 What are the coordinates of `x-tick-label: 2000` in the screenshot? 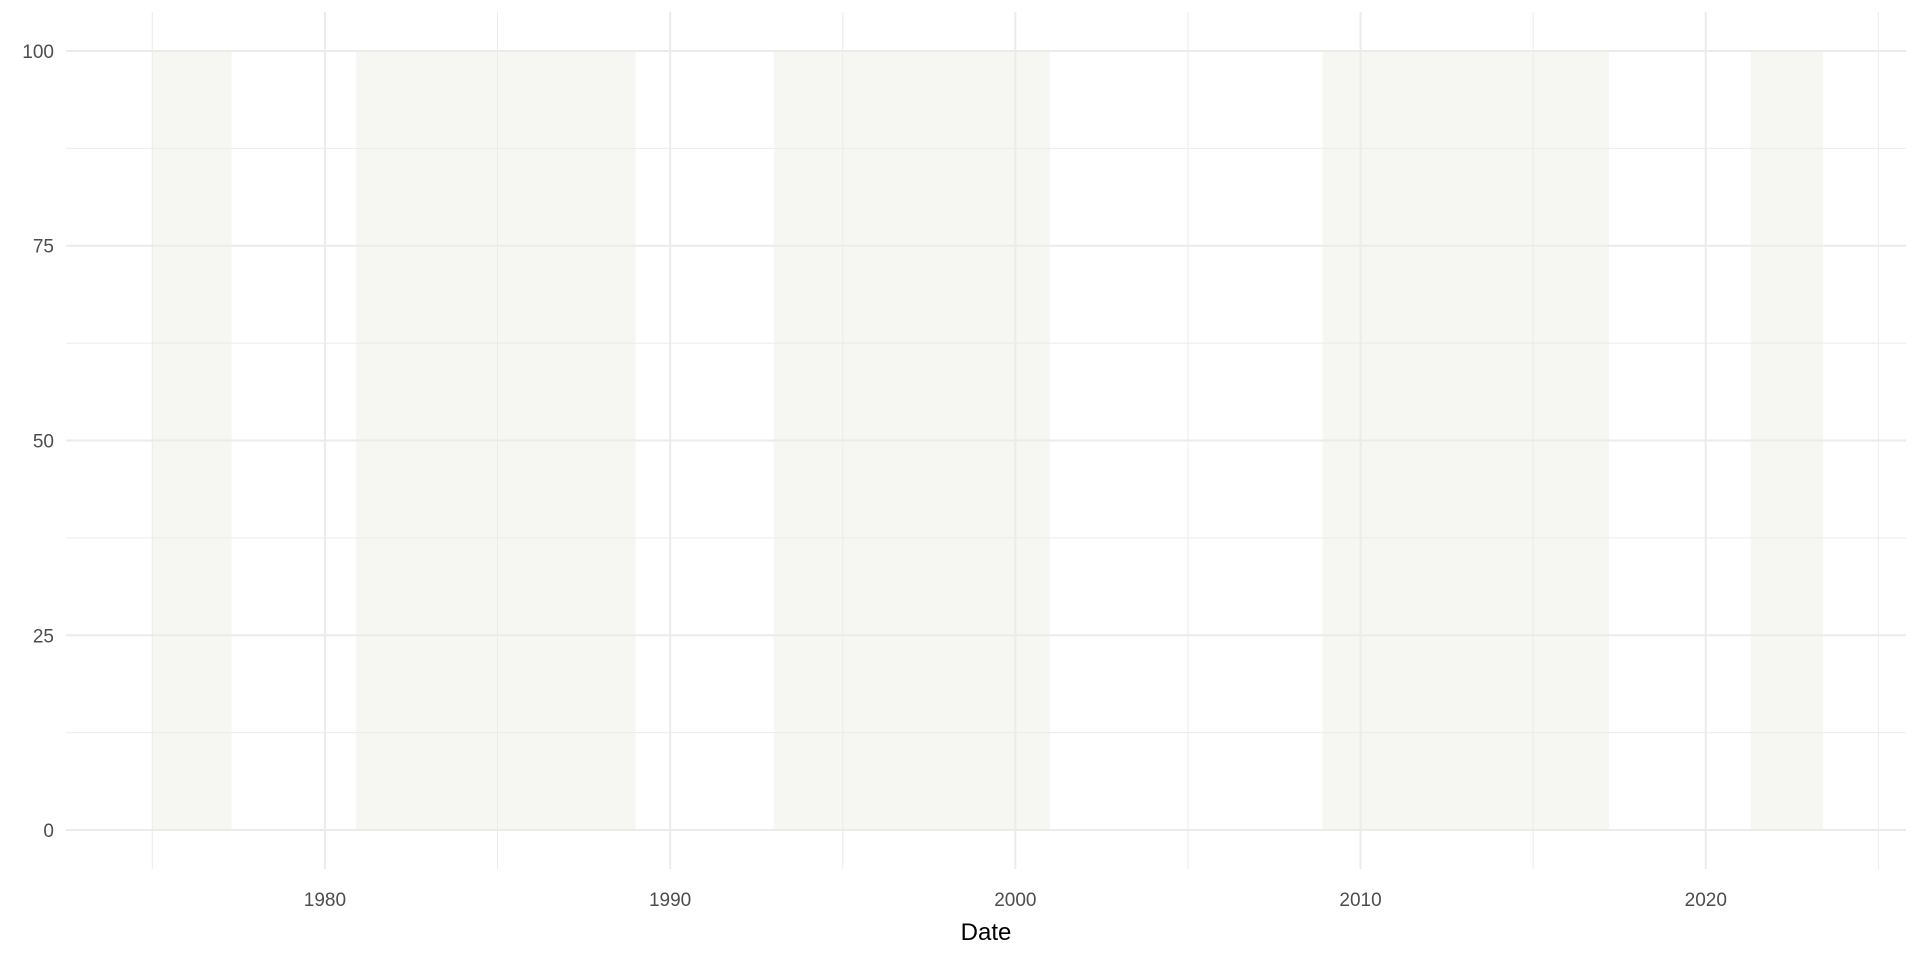 It's located at (1015, 900).